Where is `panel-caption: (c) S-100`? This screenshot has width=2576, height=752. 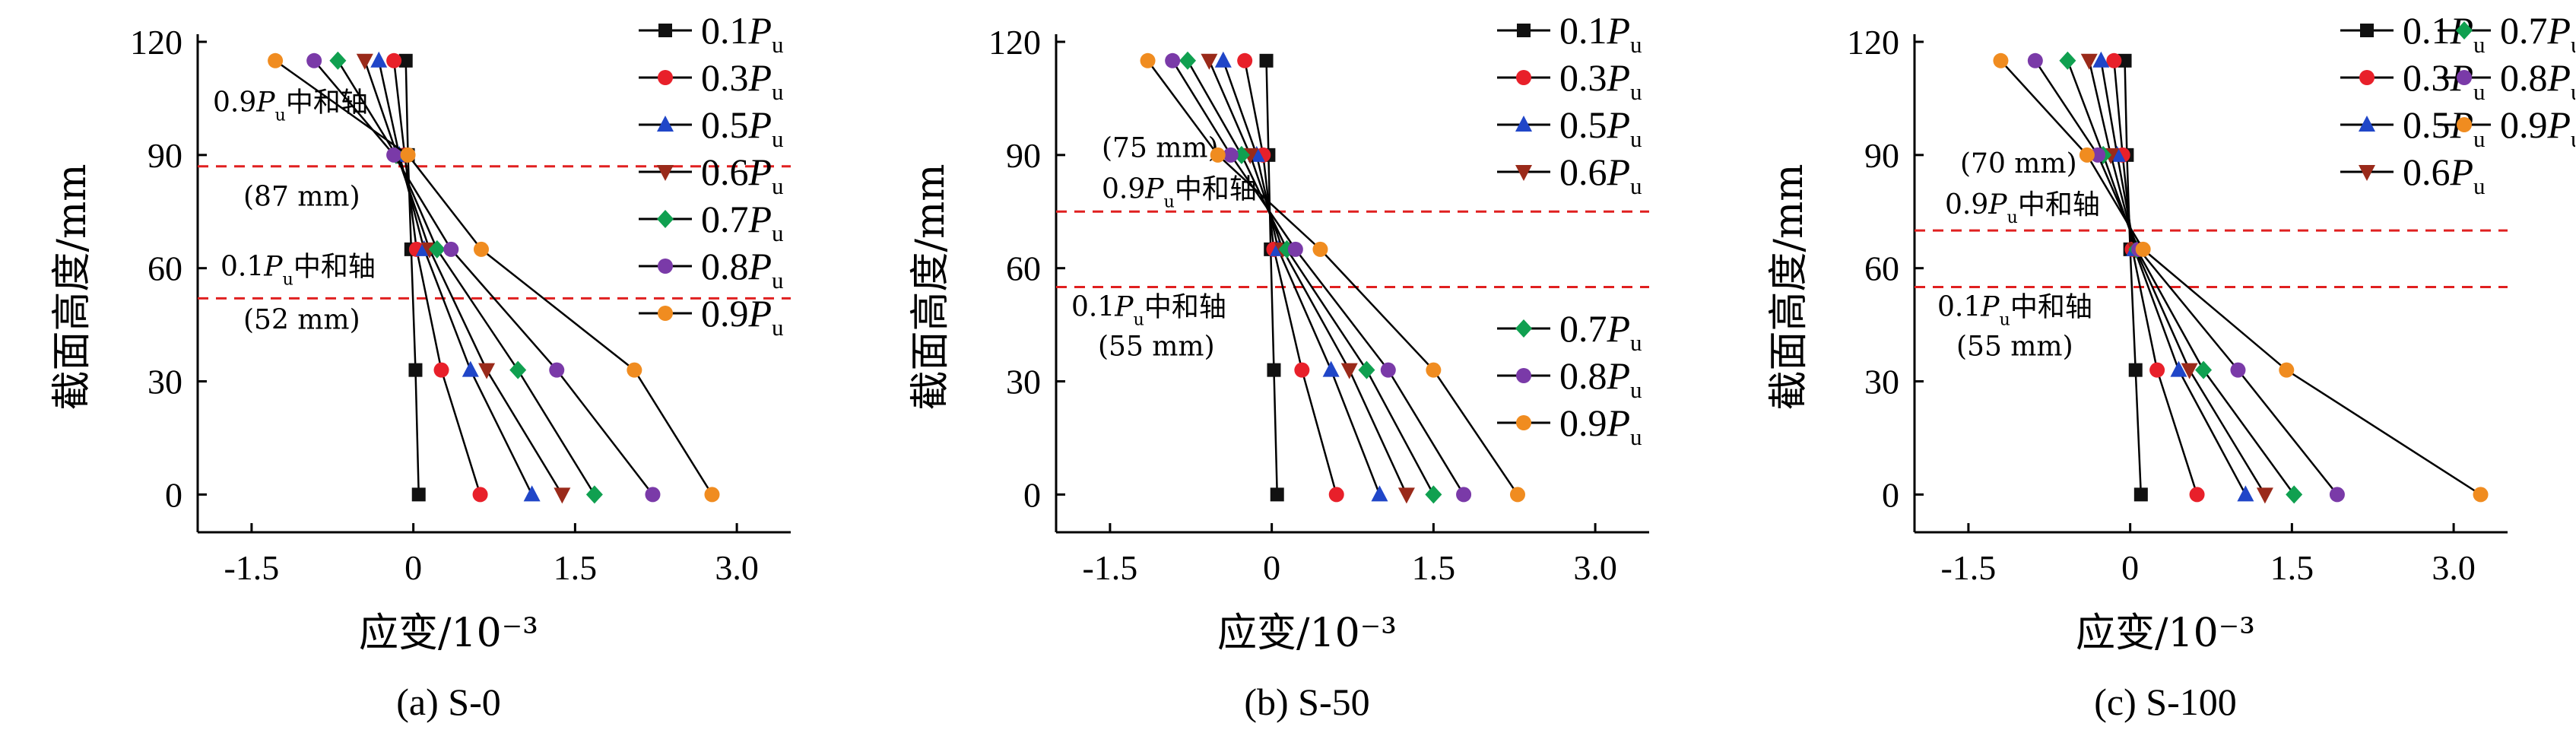
panel-caption: (c) S-100 is located at coordinates (2165, 702).